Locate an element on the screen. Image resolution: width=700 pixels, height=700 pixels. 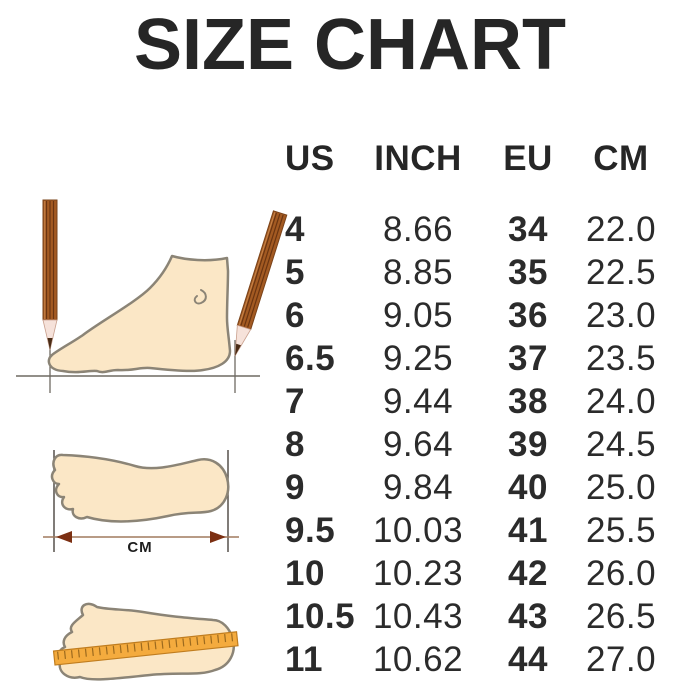
us-size-cell: 10.5 is located at coordinates (320, 616).